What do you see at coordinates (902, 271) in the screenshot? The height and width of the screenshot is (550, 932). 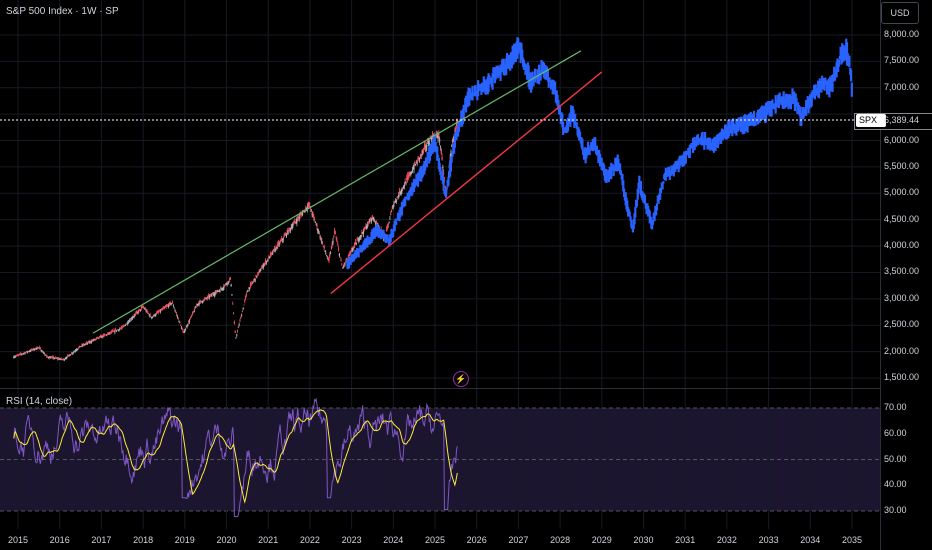 I see `price-tick-label: 3,500.00` at bounding box center [902, 271].